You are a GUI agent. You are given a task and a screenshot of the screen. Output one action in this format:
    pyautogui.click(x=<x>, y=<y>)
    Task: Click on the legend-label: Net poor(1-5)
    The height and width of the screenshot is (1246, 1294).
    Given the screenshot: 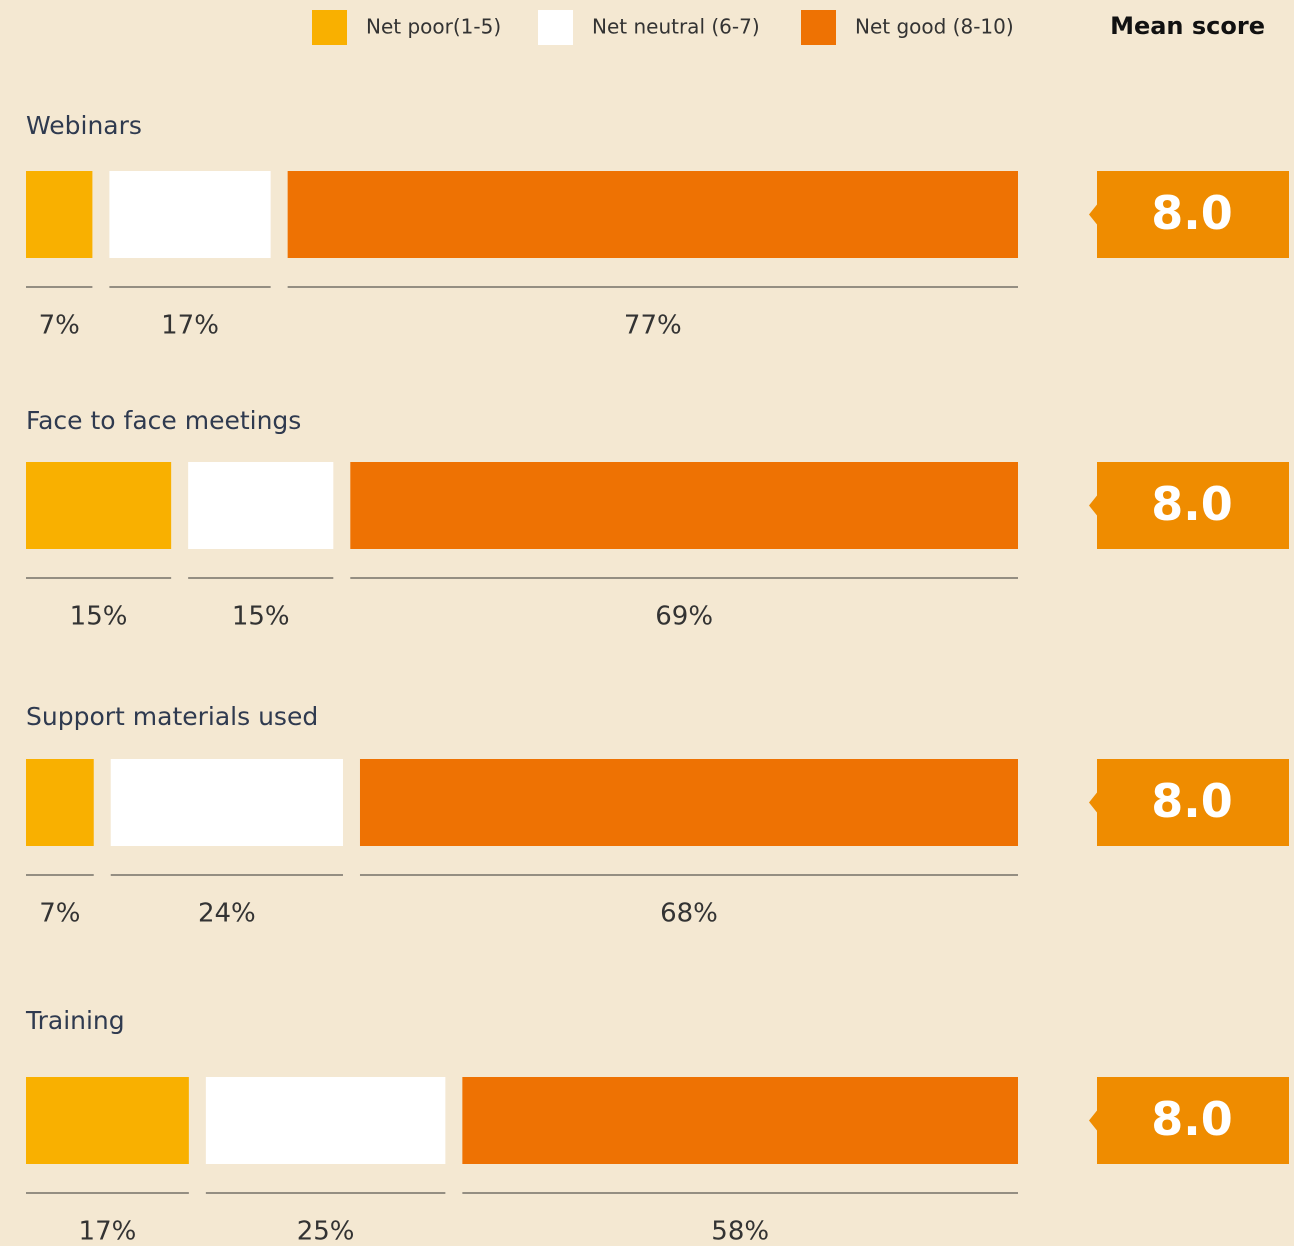 What is the action you would take?
    pyautogui.click(x=433, y=27)
    